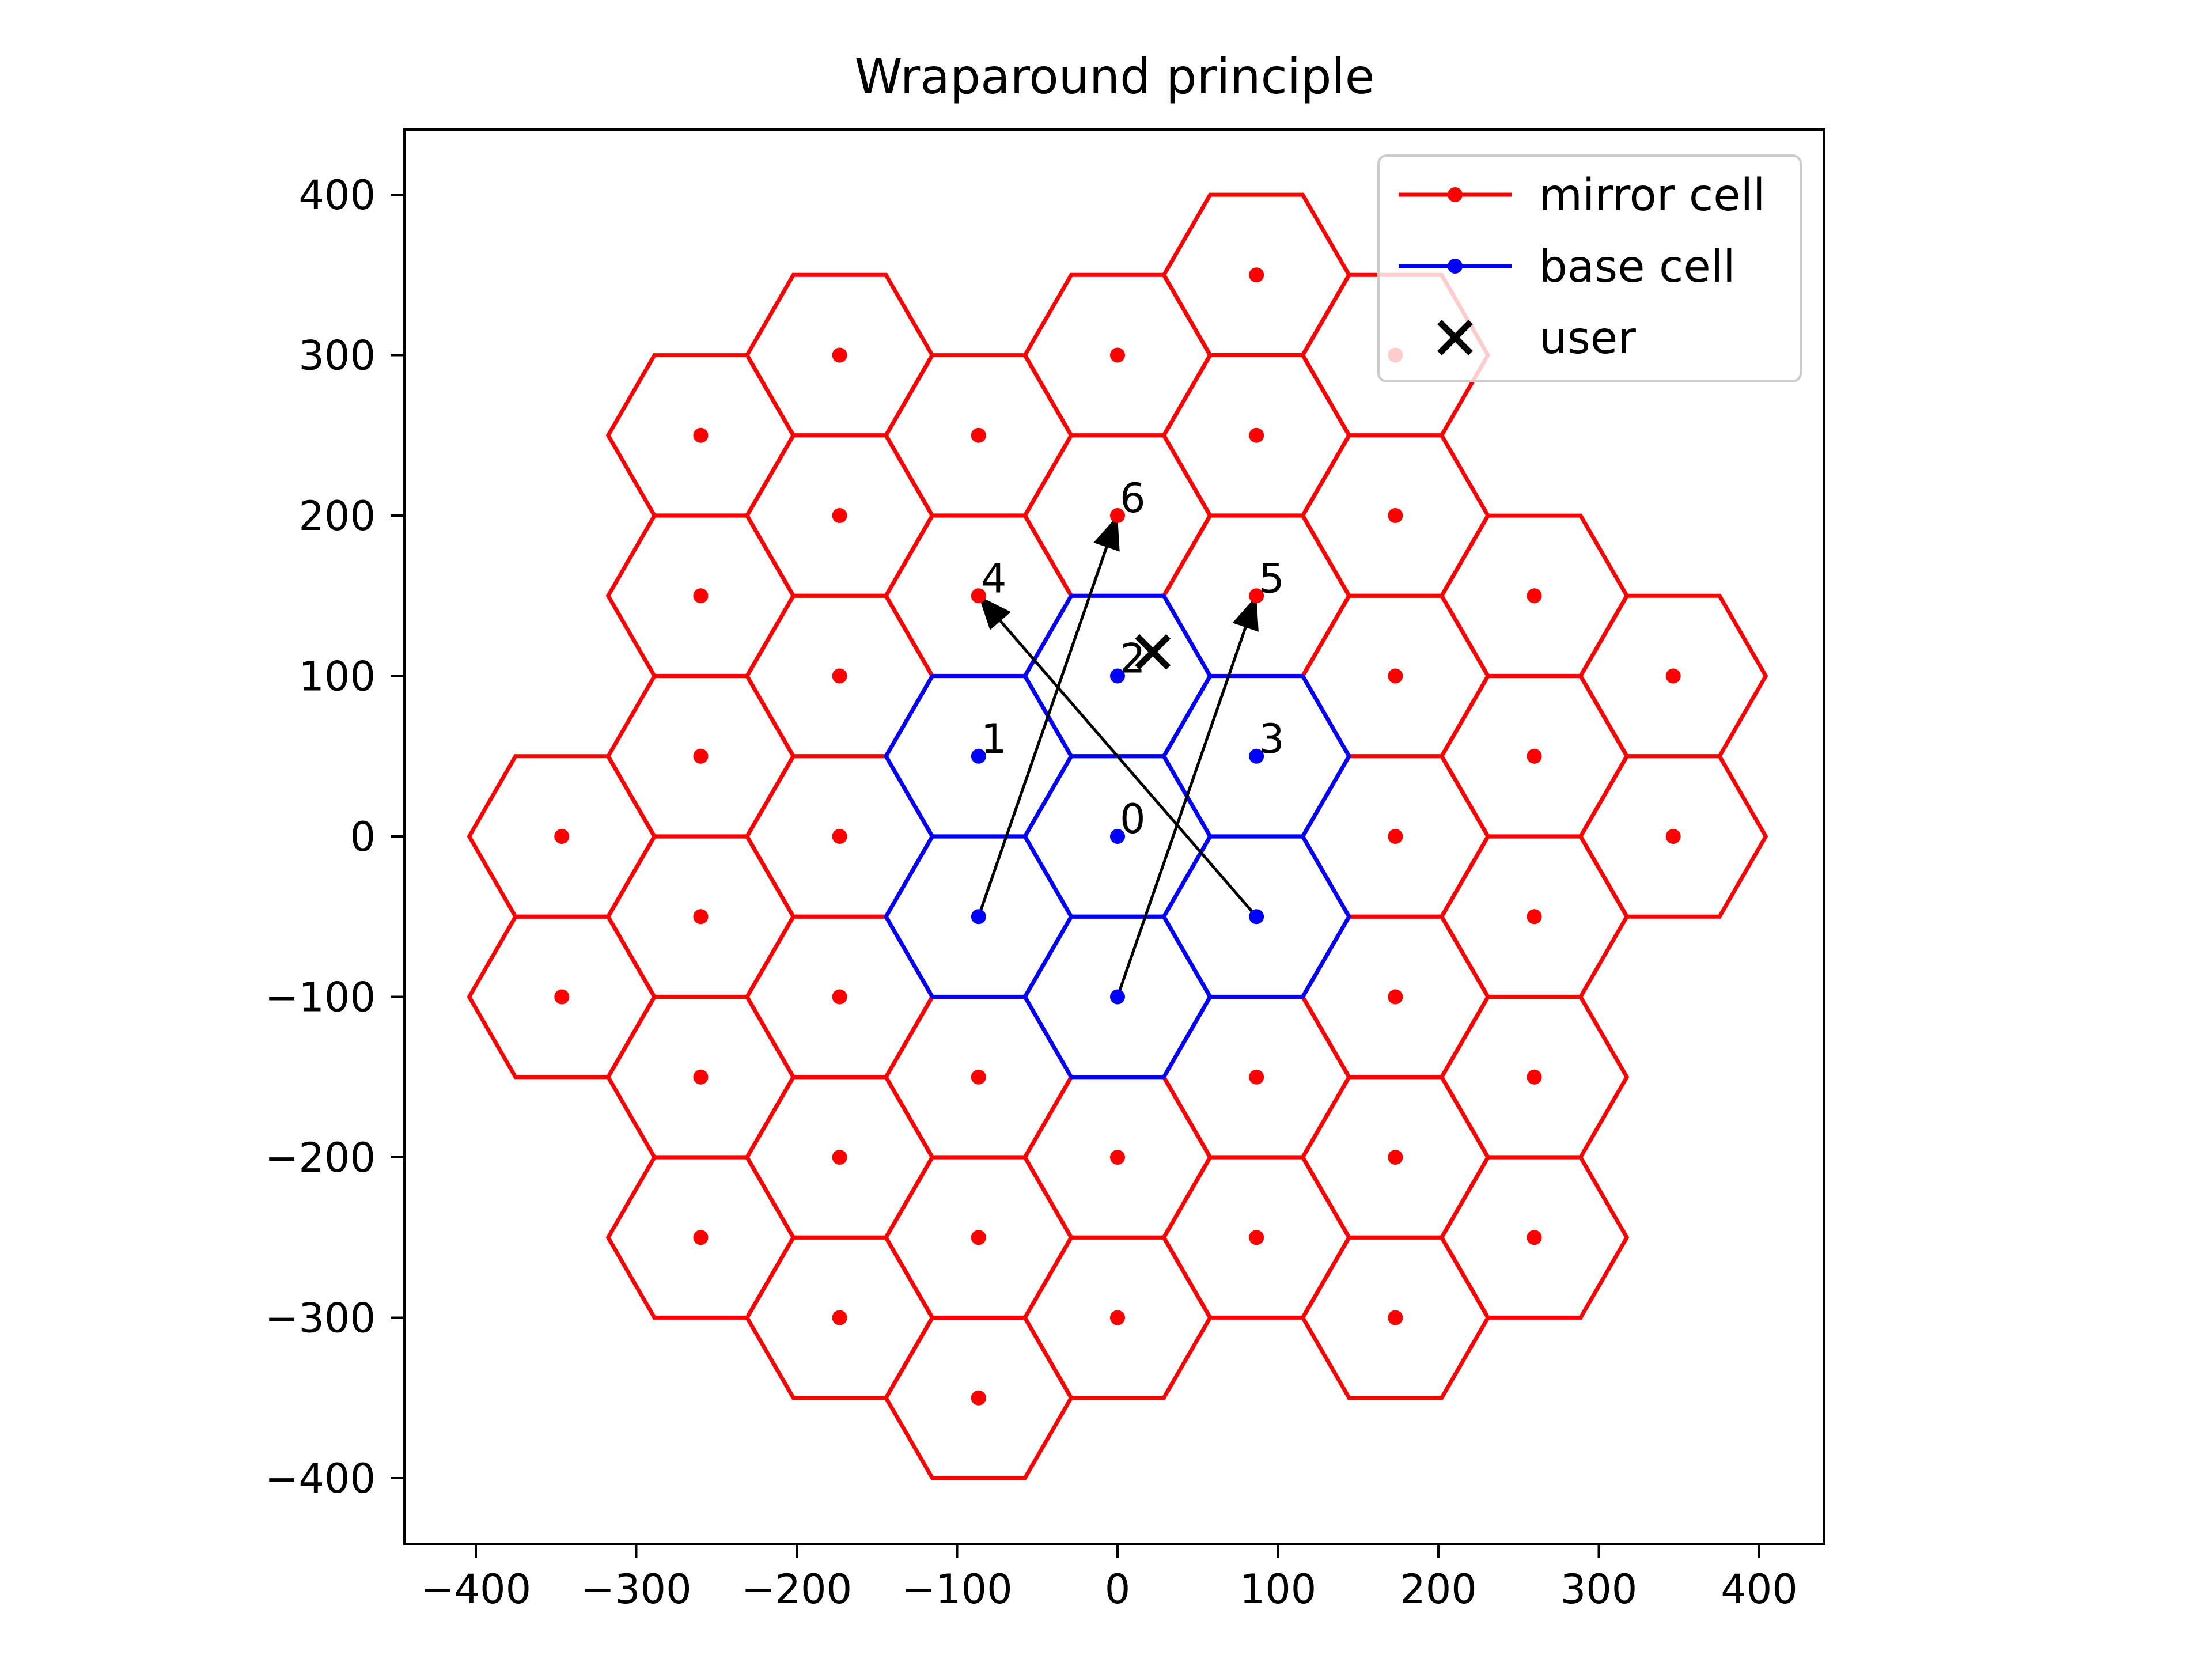 Image resolution: width=2212 pixels, height=1659 pixels. What do you see at coordinates (1599, 1589) in the screenshot?
I see `x-tick-label-7: 300` at bounding box center [1599, 1589].